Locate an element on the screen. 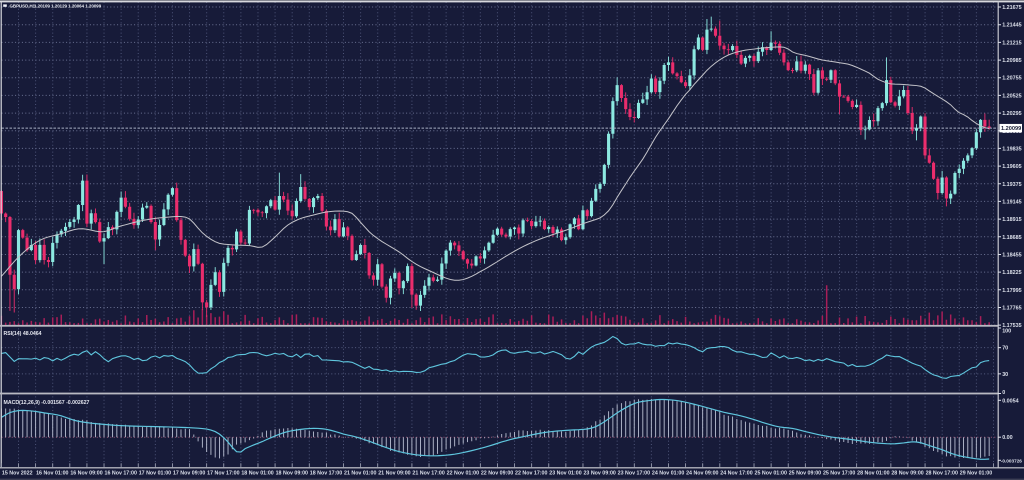 This screenshot has height=480, width=1024. svg-text: 1.18455 is located at coordinates (1012, 255).